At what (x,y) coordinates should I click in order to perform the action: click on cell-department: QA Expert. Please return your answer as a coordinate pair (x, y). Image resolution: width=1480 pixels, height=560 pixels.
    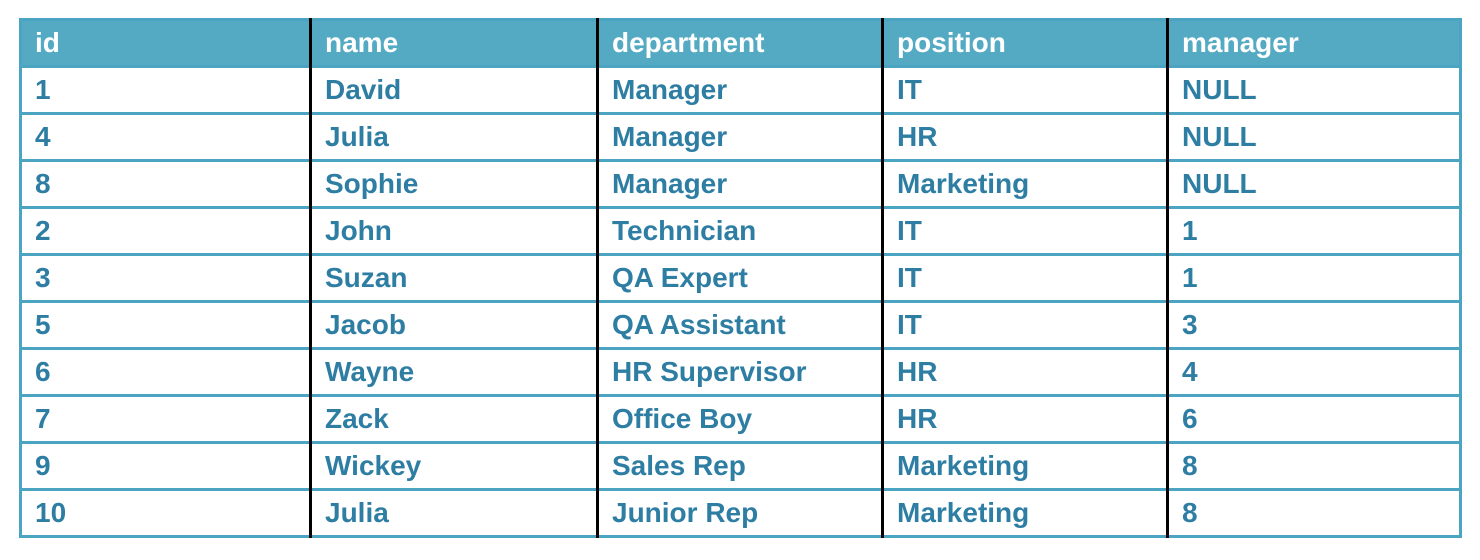
    Looking at the image, I should click on (739, 277).